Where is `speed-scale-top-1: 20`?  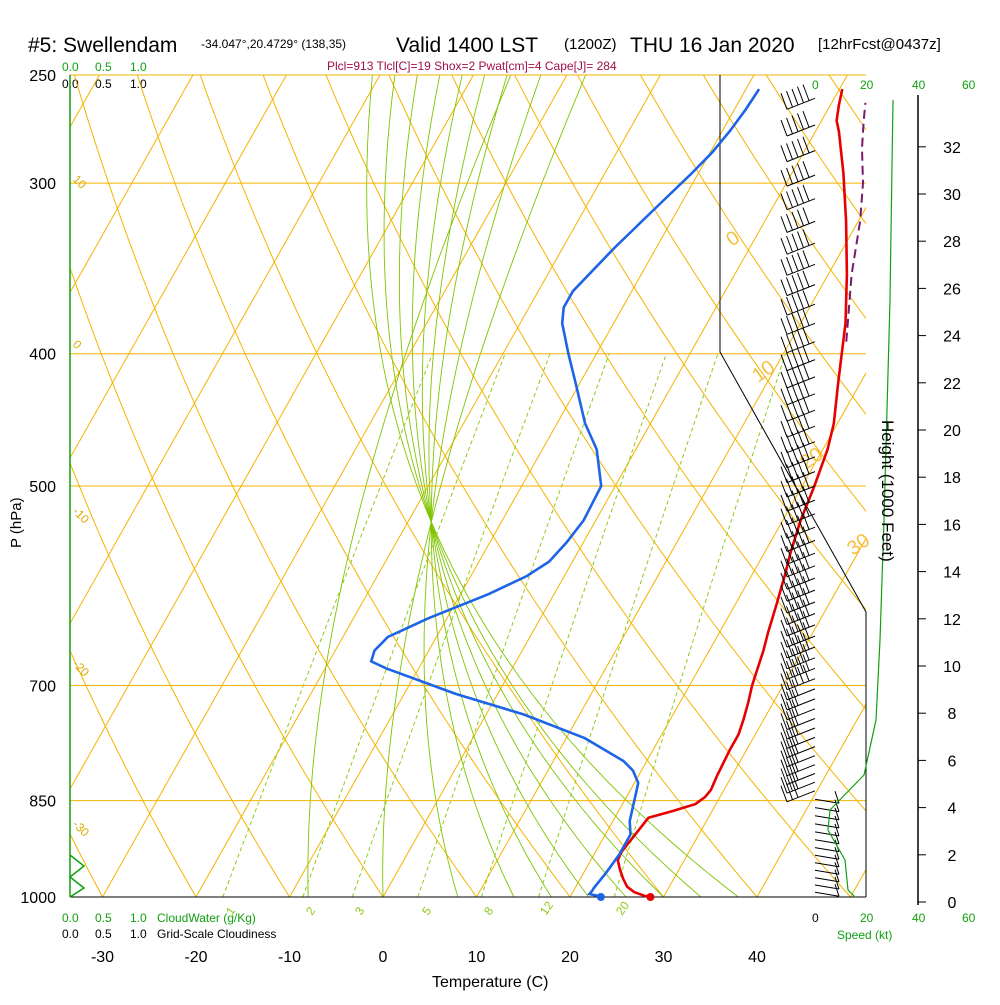
speed-scale-top-1: 20 is located at coordinates (867, 85).